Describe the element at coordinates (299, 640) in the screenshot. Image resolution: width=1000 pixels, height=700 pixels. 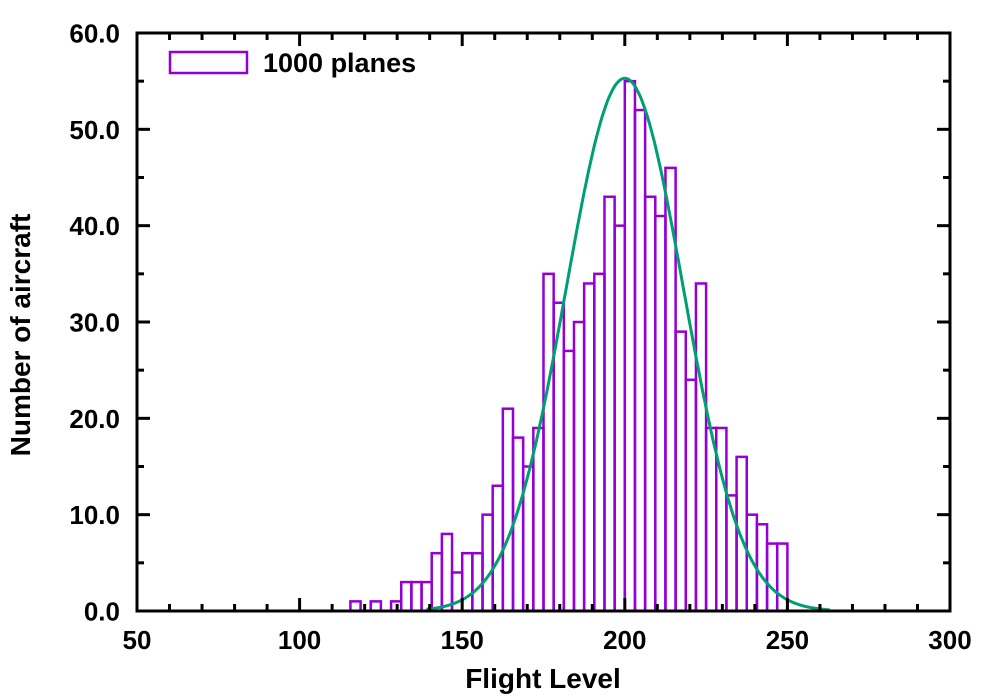
I see `x-tick-label: 100` at that location.